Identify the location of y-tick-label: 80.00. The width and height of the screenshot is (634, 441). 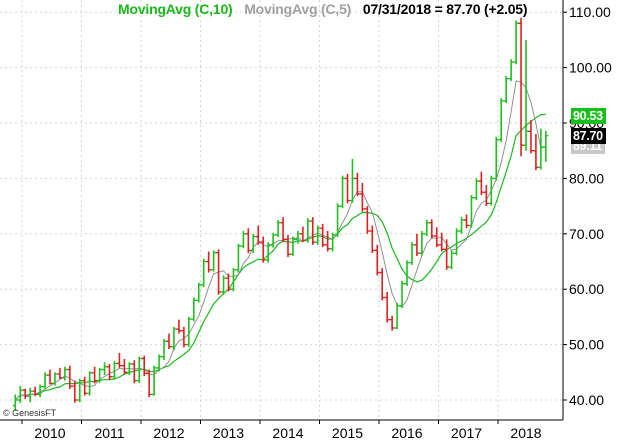
(586, 178).